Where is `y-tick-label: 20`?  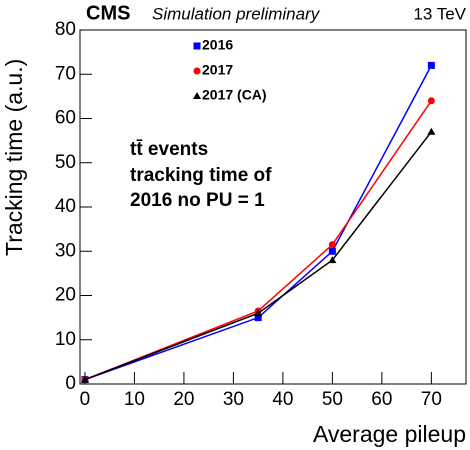
y-tick-label: 20 is located at coordinates (65, 295).